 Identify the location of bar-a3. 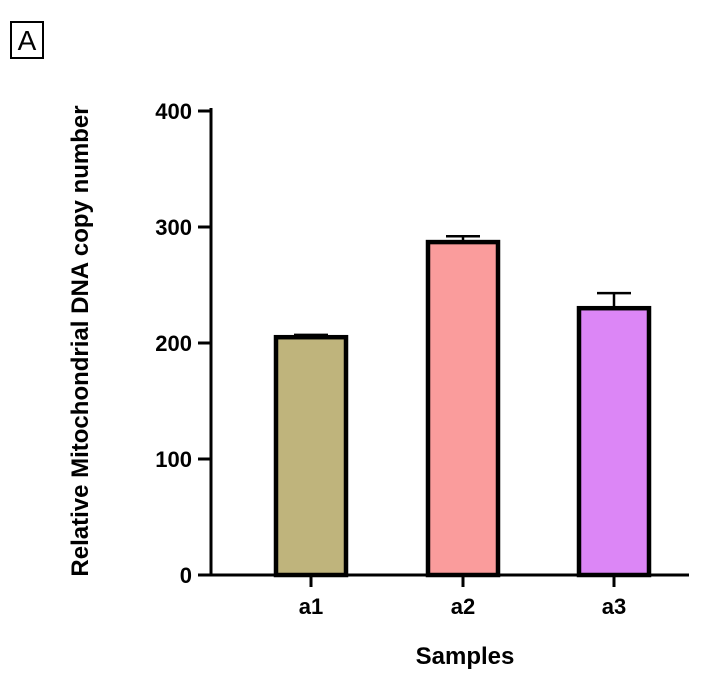
(614, 441).